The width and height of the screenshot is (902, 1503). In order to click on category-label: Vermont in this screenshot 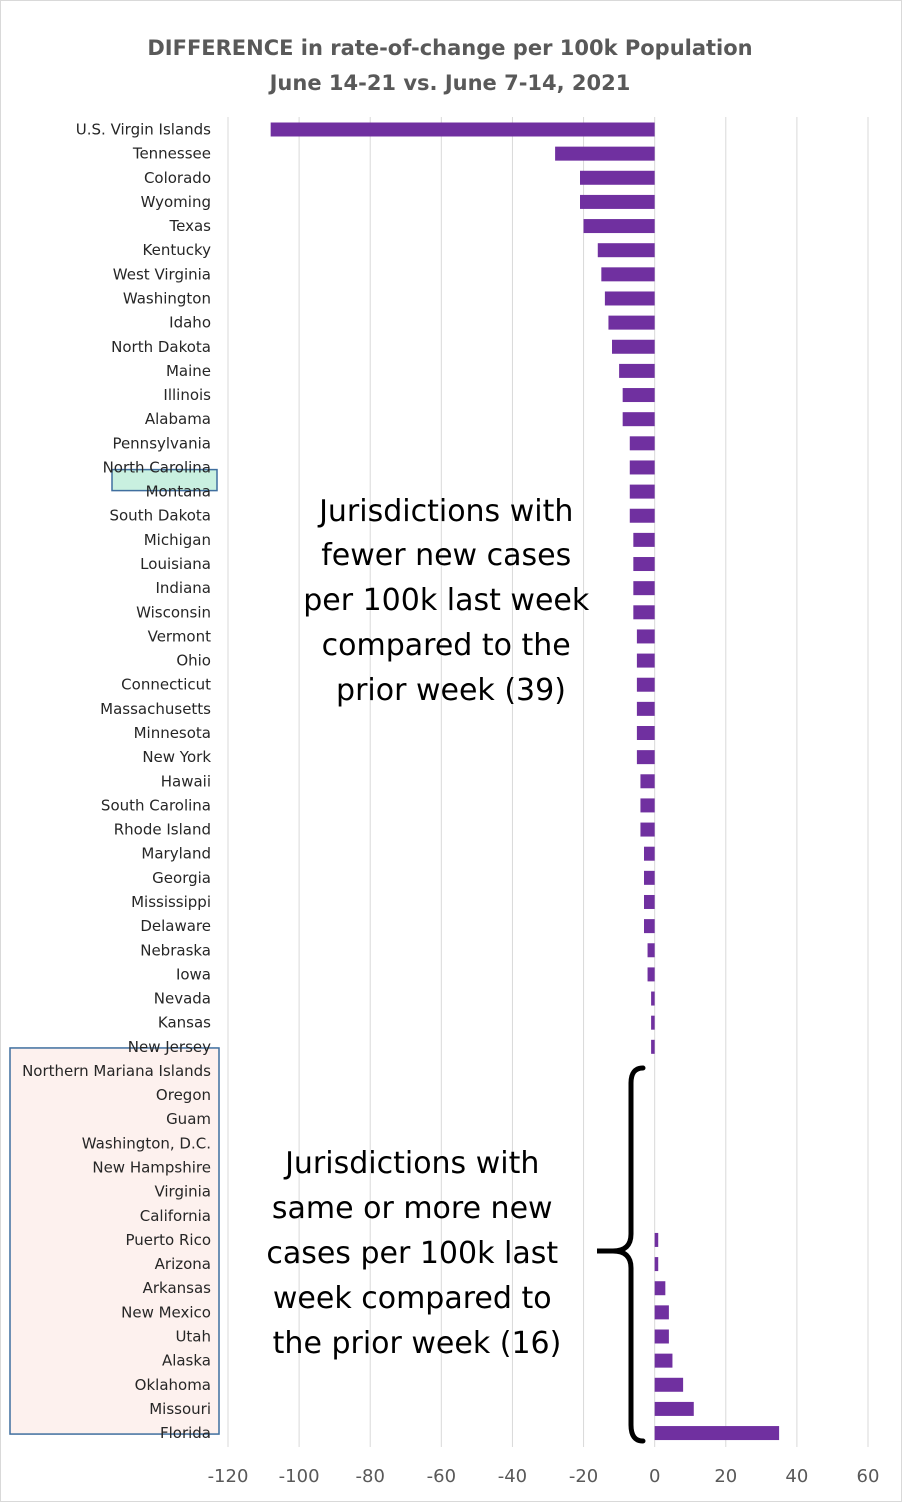, I will do `click(180, 636)`.